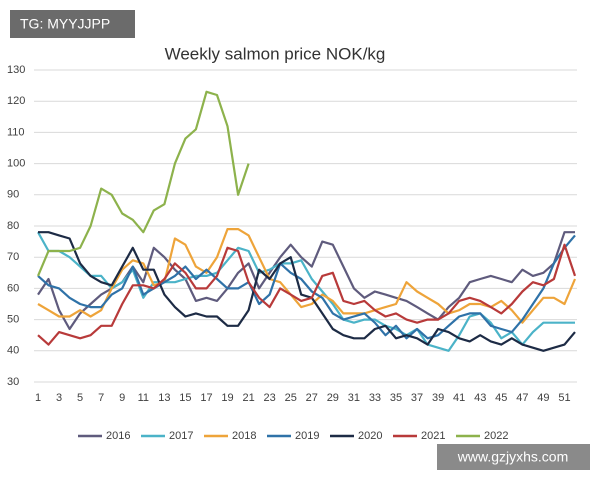 The width and height of the screenshot is (600, 480). What do you see at coordinates (396, 398) in the screenshot?
I see `x-tick-label: 35` at bounding box center [396, 398].